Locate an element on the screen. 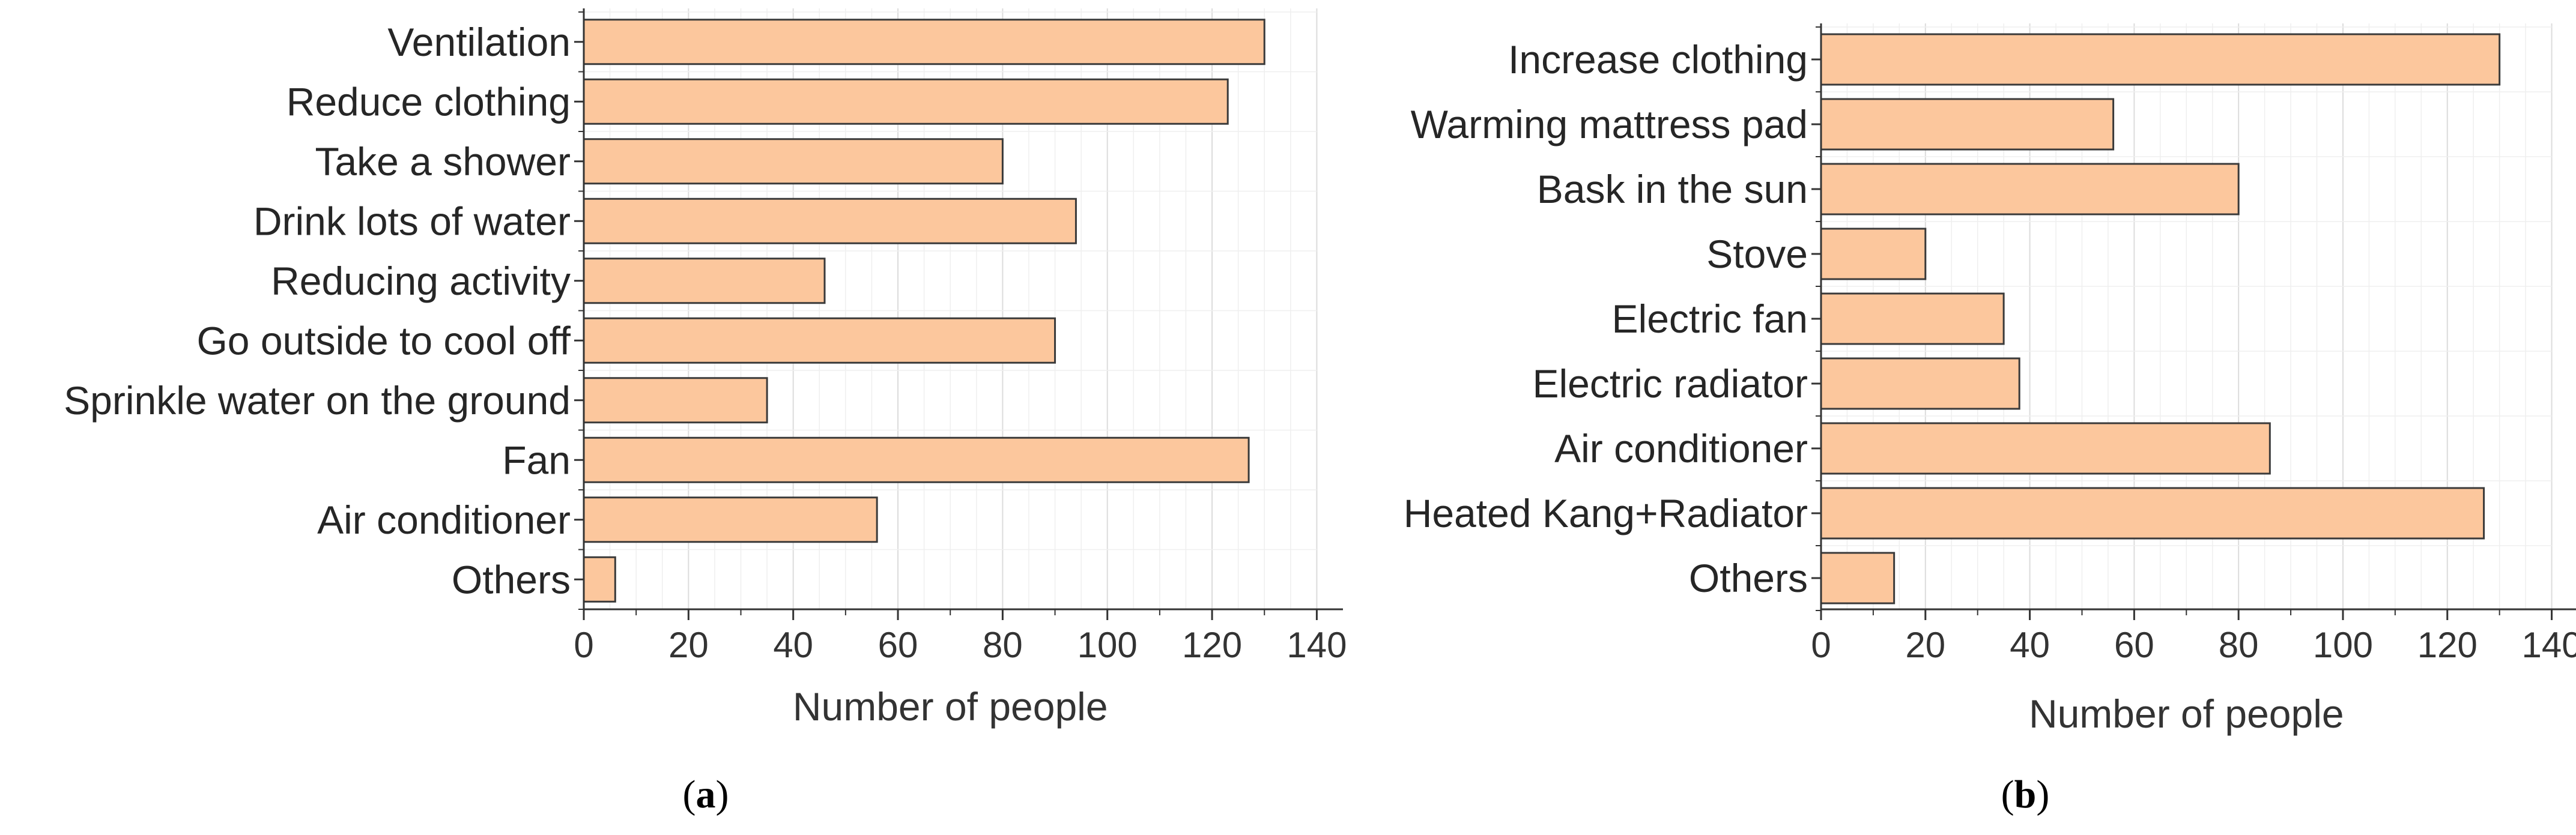 This screenshot has width=2576, height=835. b-category-label: Others is located at coordinates (1748, 578).